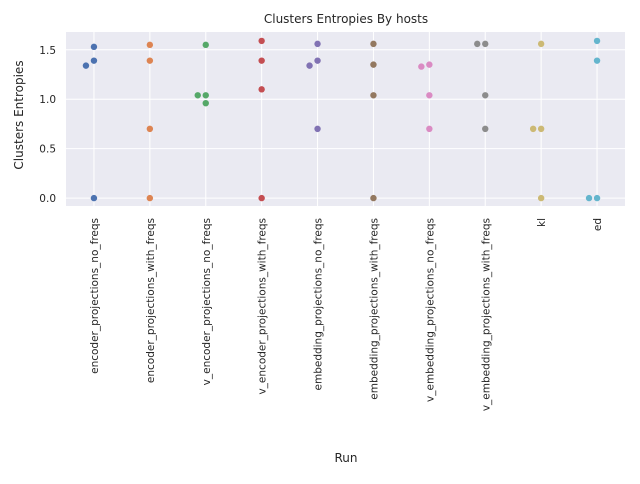  I want to click on x-tick-label: embedding_projections_no_freqs, so click(319, 304).